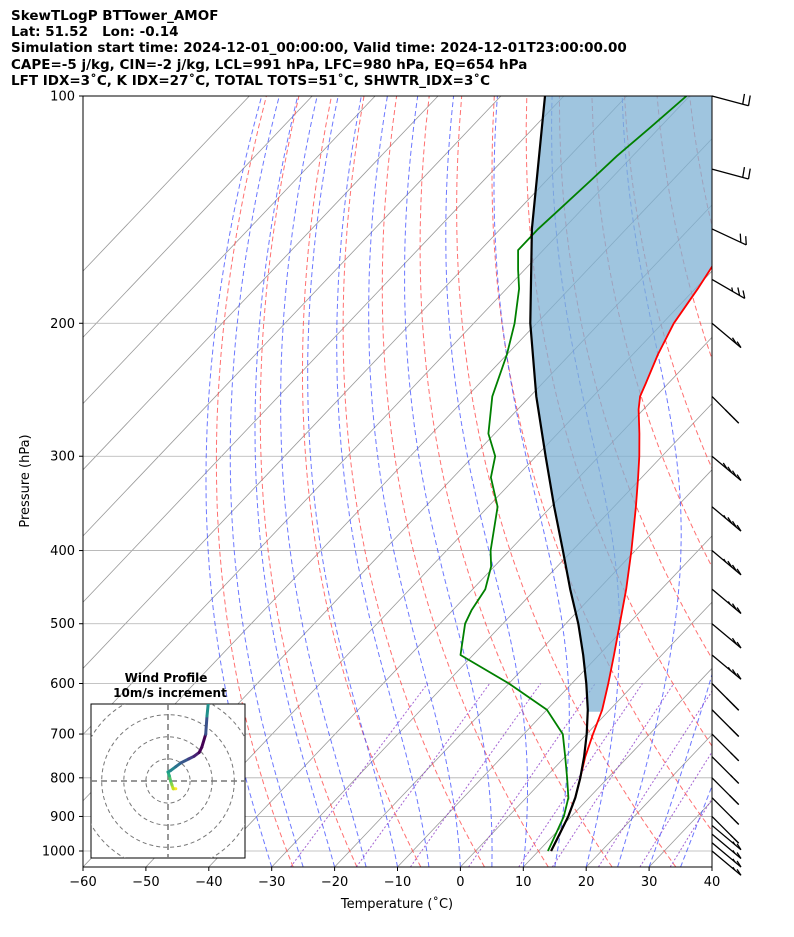 The width and height of the screenshot is (794, 937). I want to click on y-tick-label: 800, so click(62, 778).